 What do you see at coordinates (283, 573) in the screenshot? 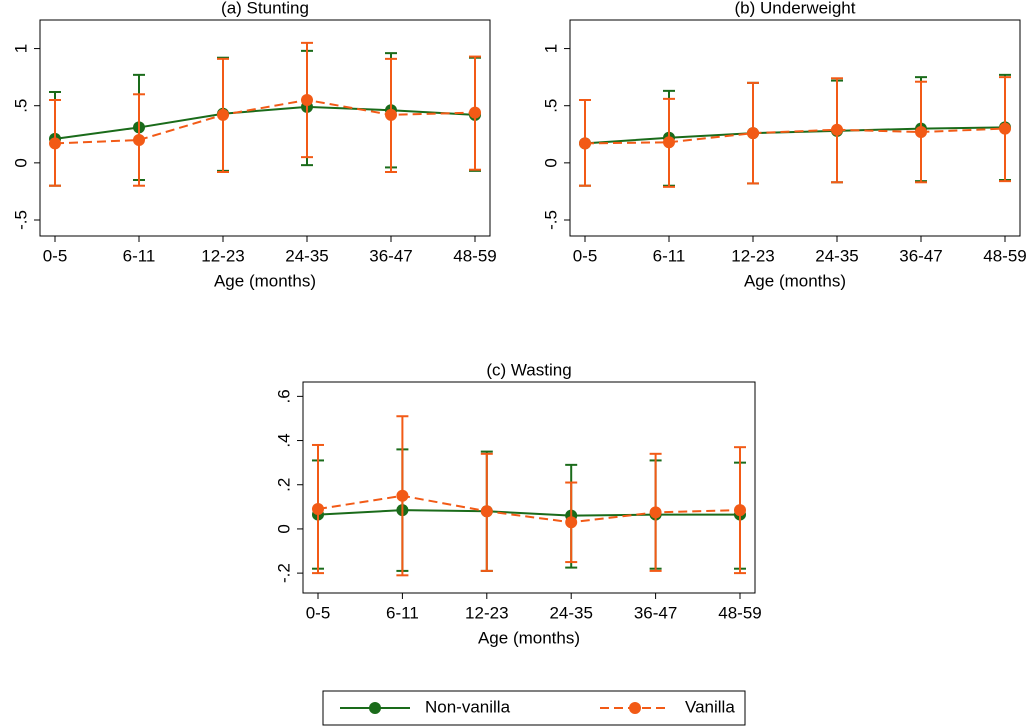
I see `y-tick-label: -.2` at bounding box center [283, 573].